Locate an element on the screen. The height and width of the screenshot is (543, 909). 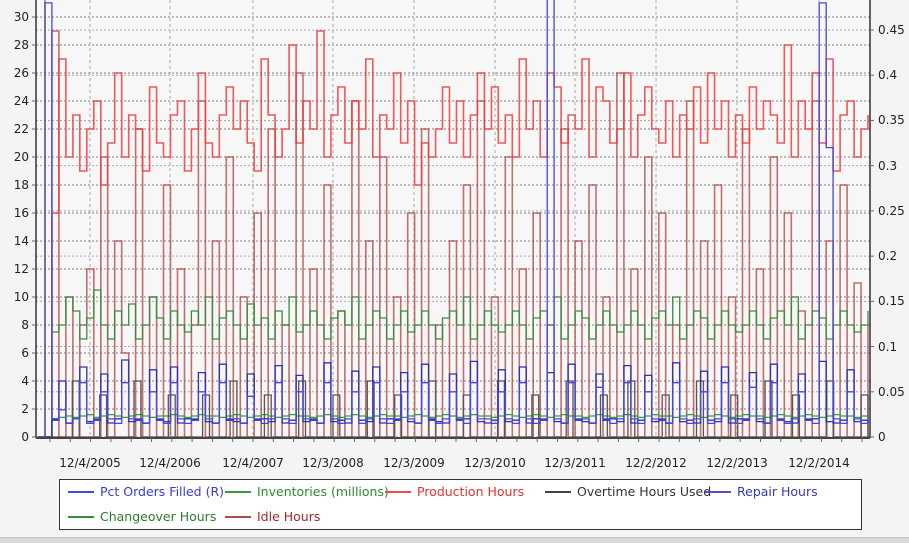
right-y-tick-label: 0.25 is located at coordinates (891, 210).